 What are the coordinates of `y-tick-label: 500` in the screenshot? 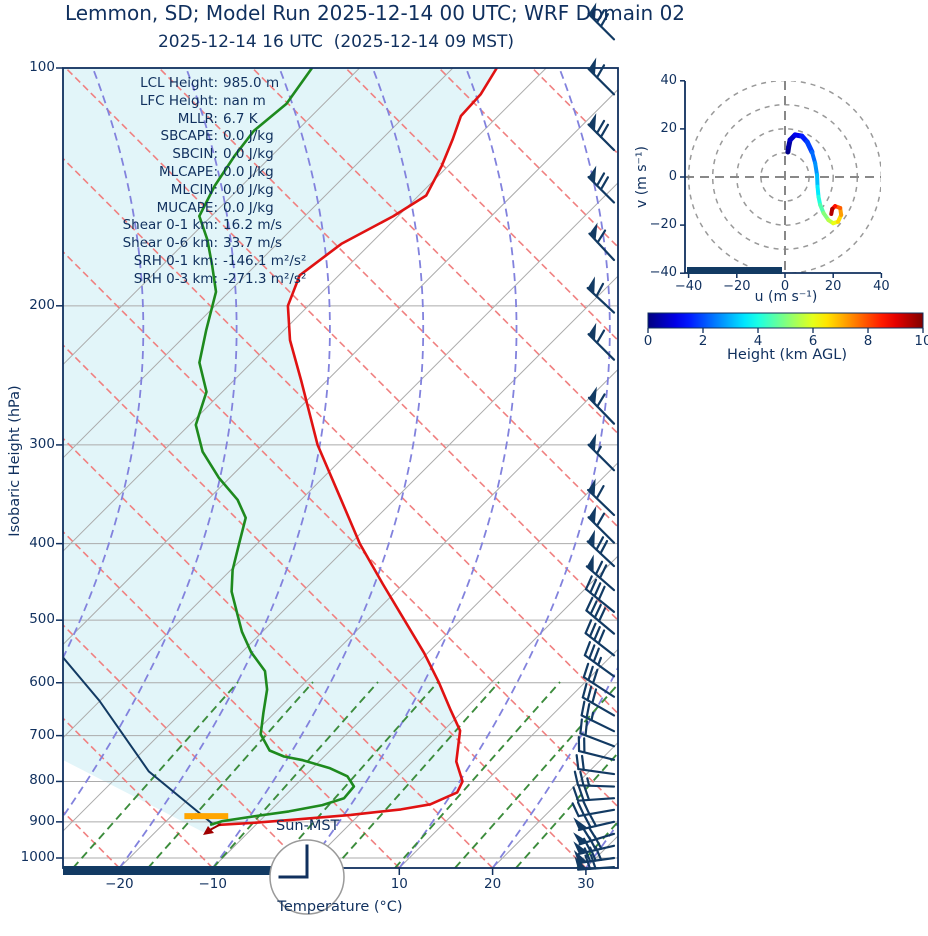 It's located at (42, 619).